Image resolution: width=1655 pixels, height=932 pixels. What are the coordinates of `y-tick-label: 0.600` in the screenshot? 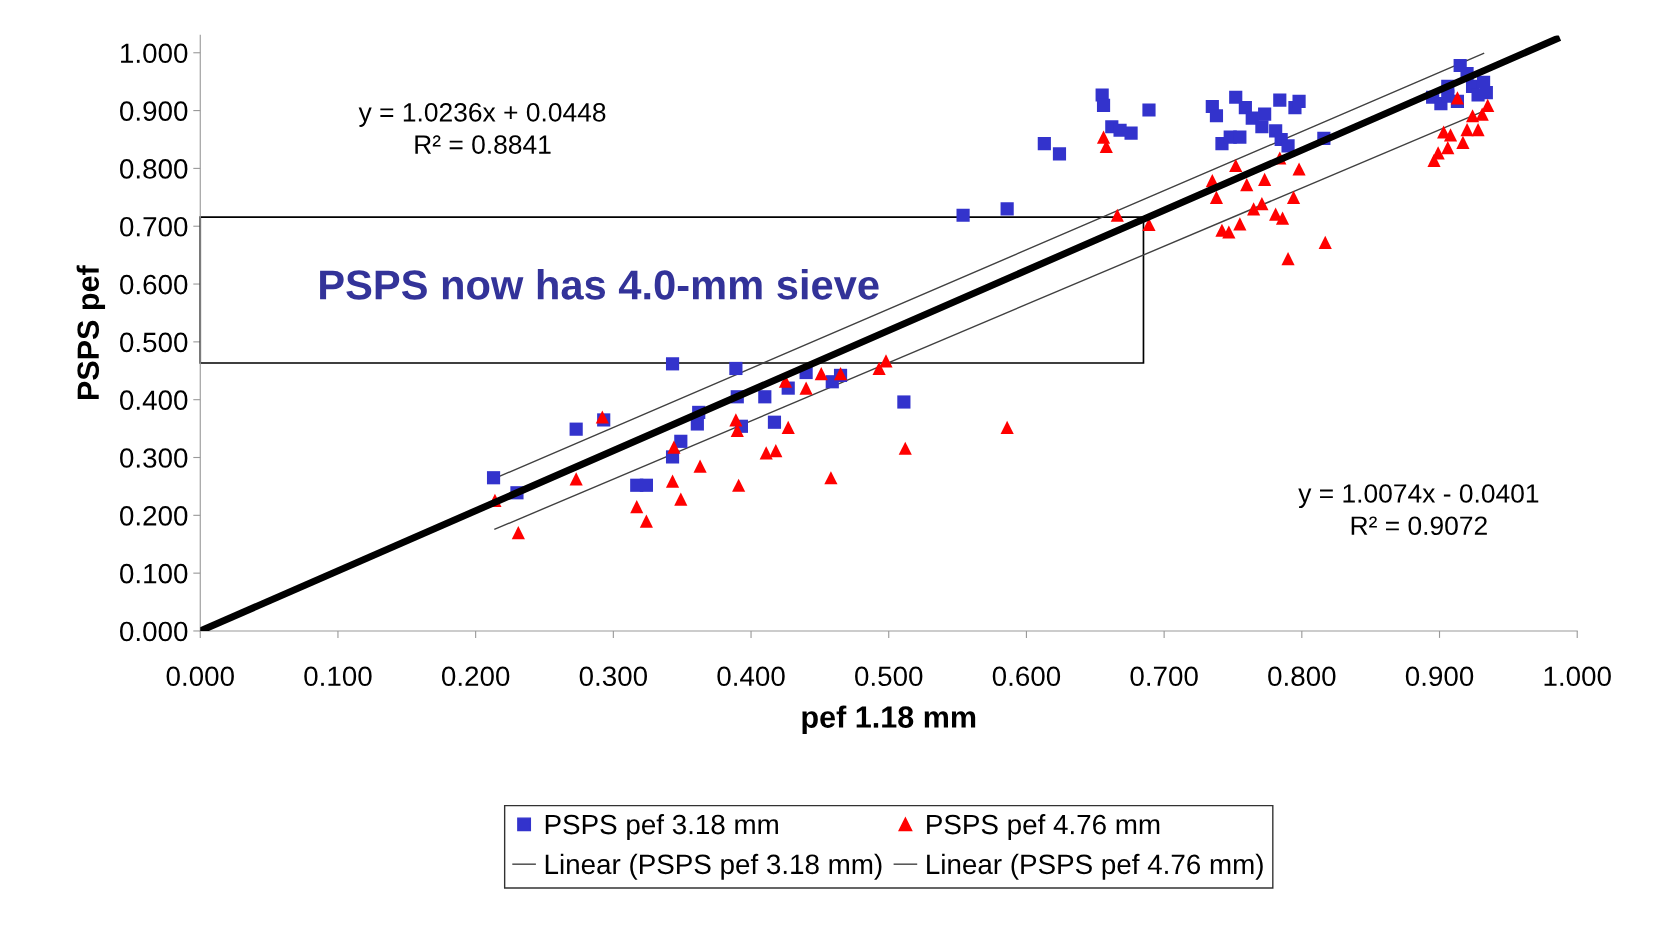 It's located at (154, 284).